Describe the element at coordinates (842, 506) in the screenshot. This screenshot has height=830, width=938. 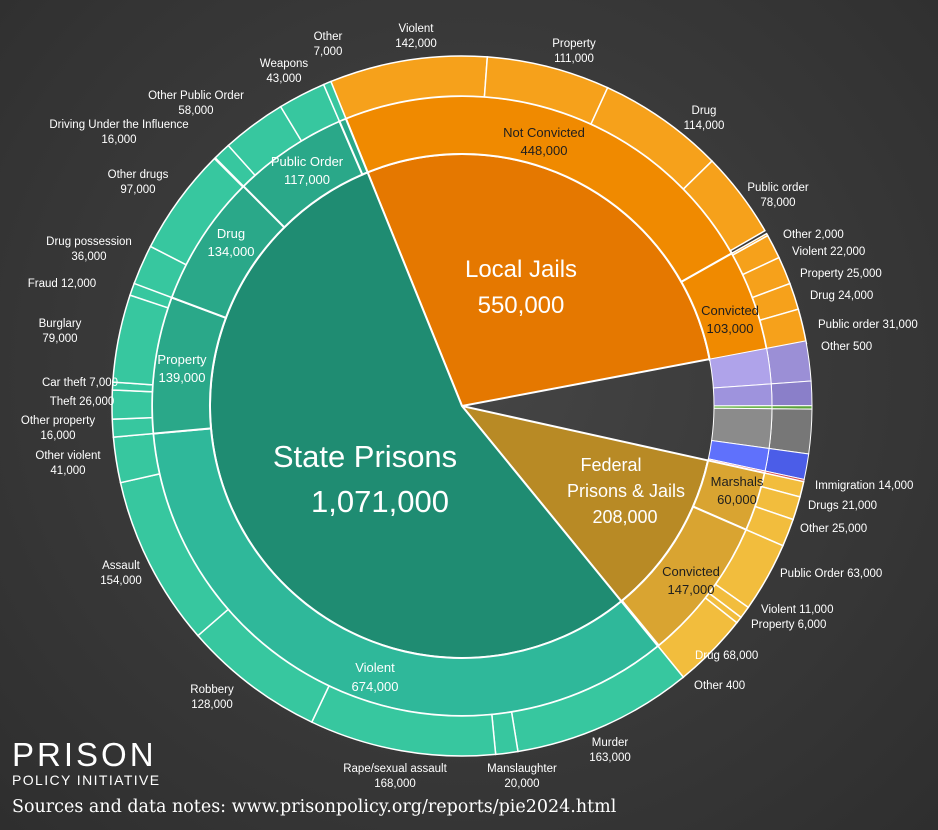
I see `outer-label-2-0-1: Drugs 21,000` at that location.